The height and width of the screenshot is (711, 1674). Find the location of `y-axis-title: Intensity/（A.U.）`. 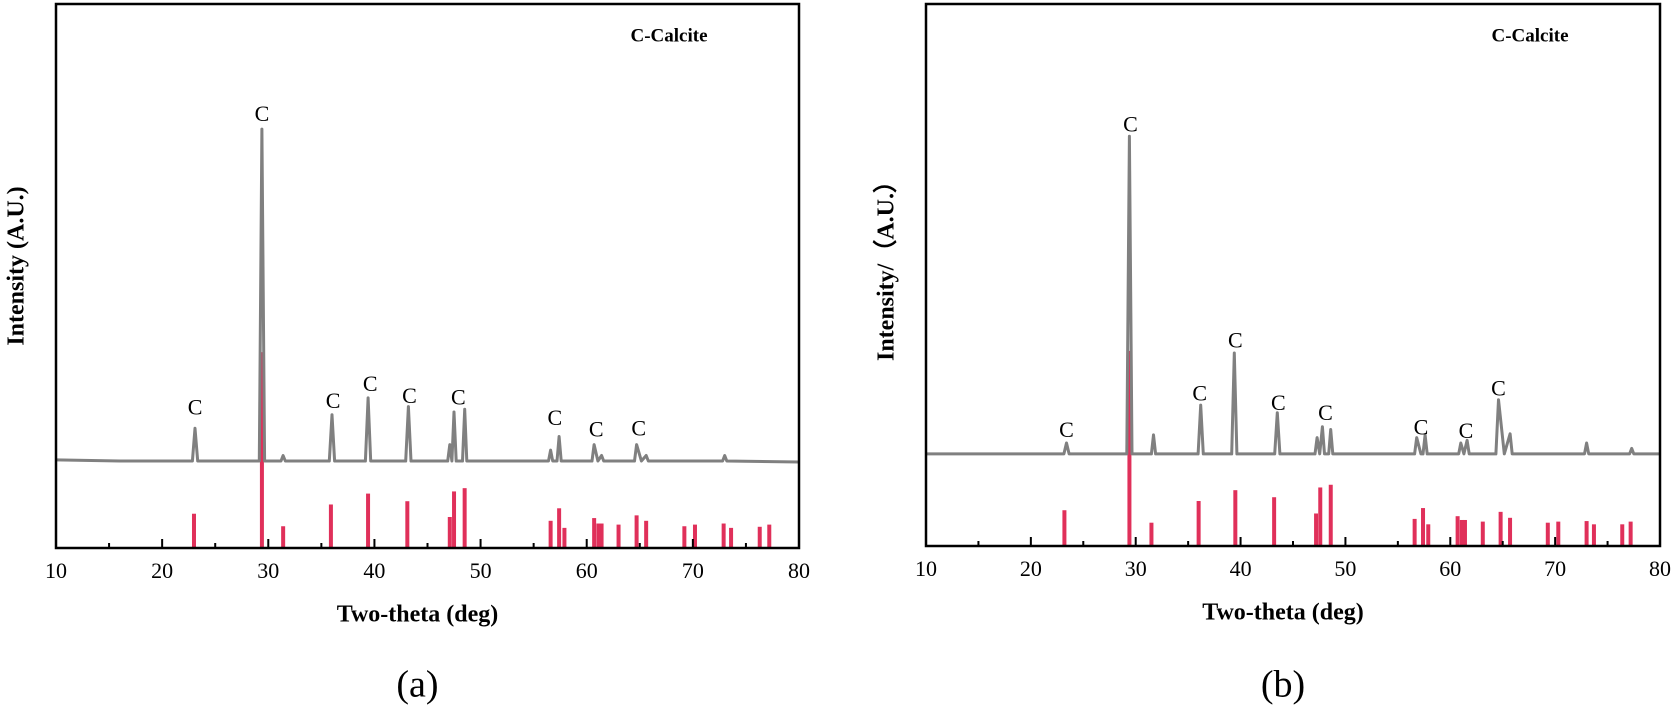

y-axis-title: Intensity/（A.U.） is located at coordinates (886, 265).